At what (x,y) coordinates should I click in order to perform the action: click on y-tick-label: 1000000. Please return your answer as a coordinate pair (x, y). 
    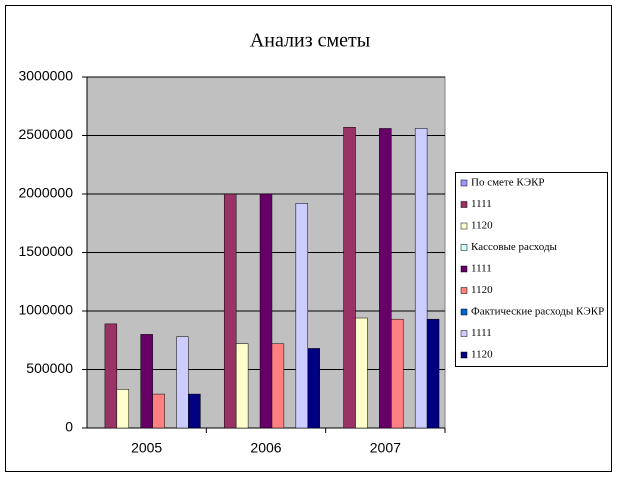
    Looking at the image, I should click on (45, 310).